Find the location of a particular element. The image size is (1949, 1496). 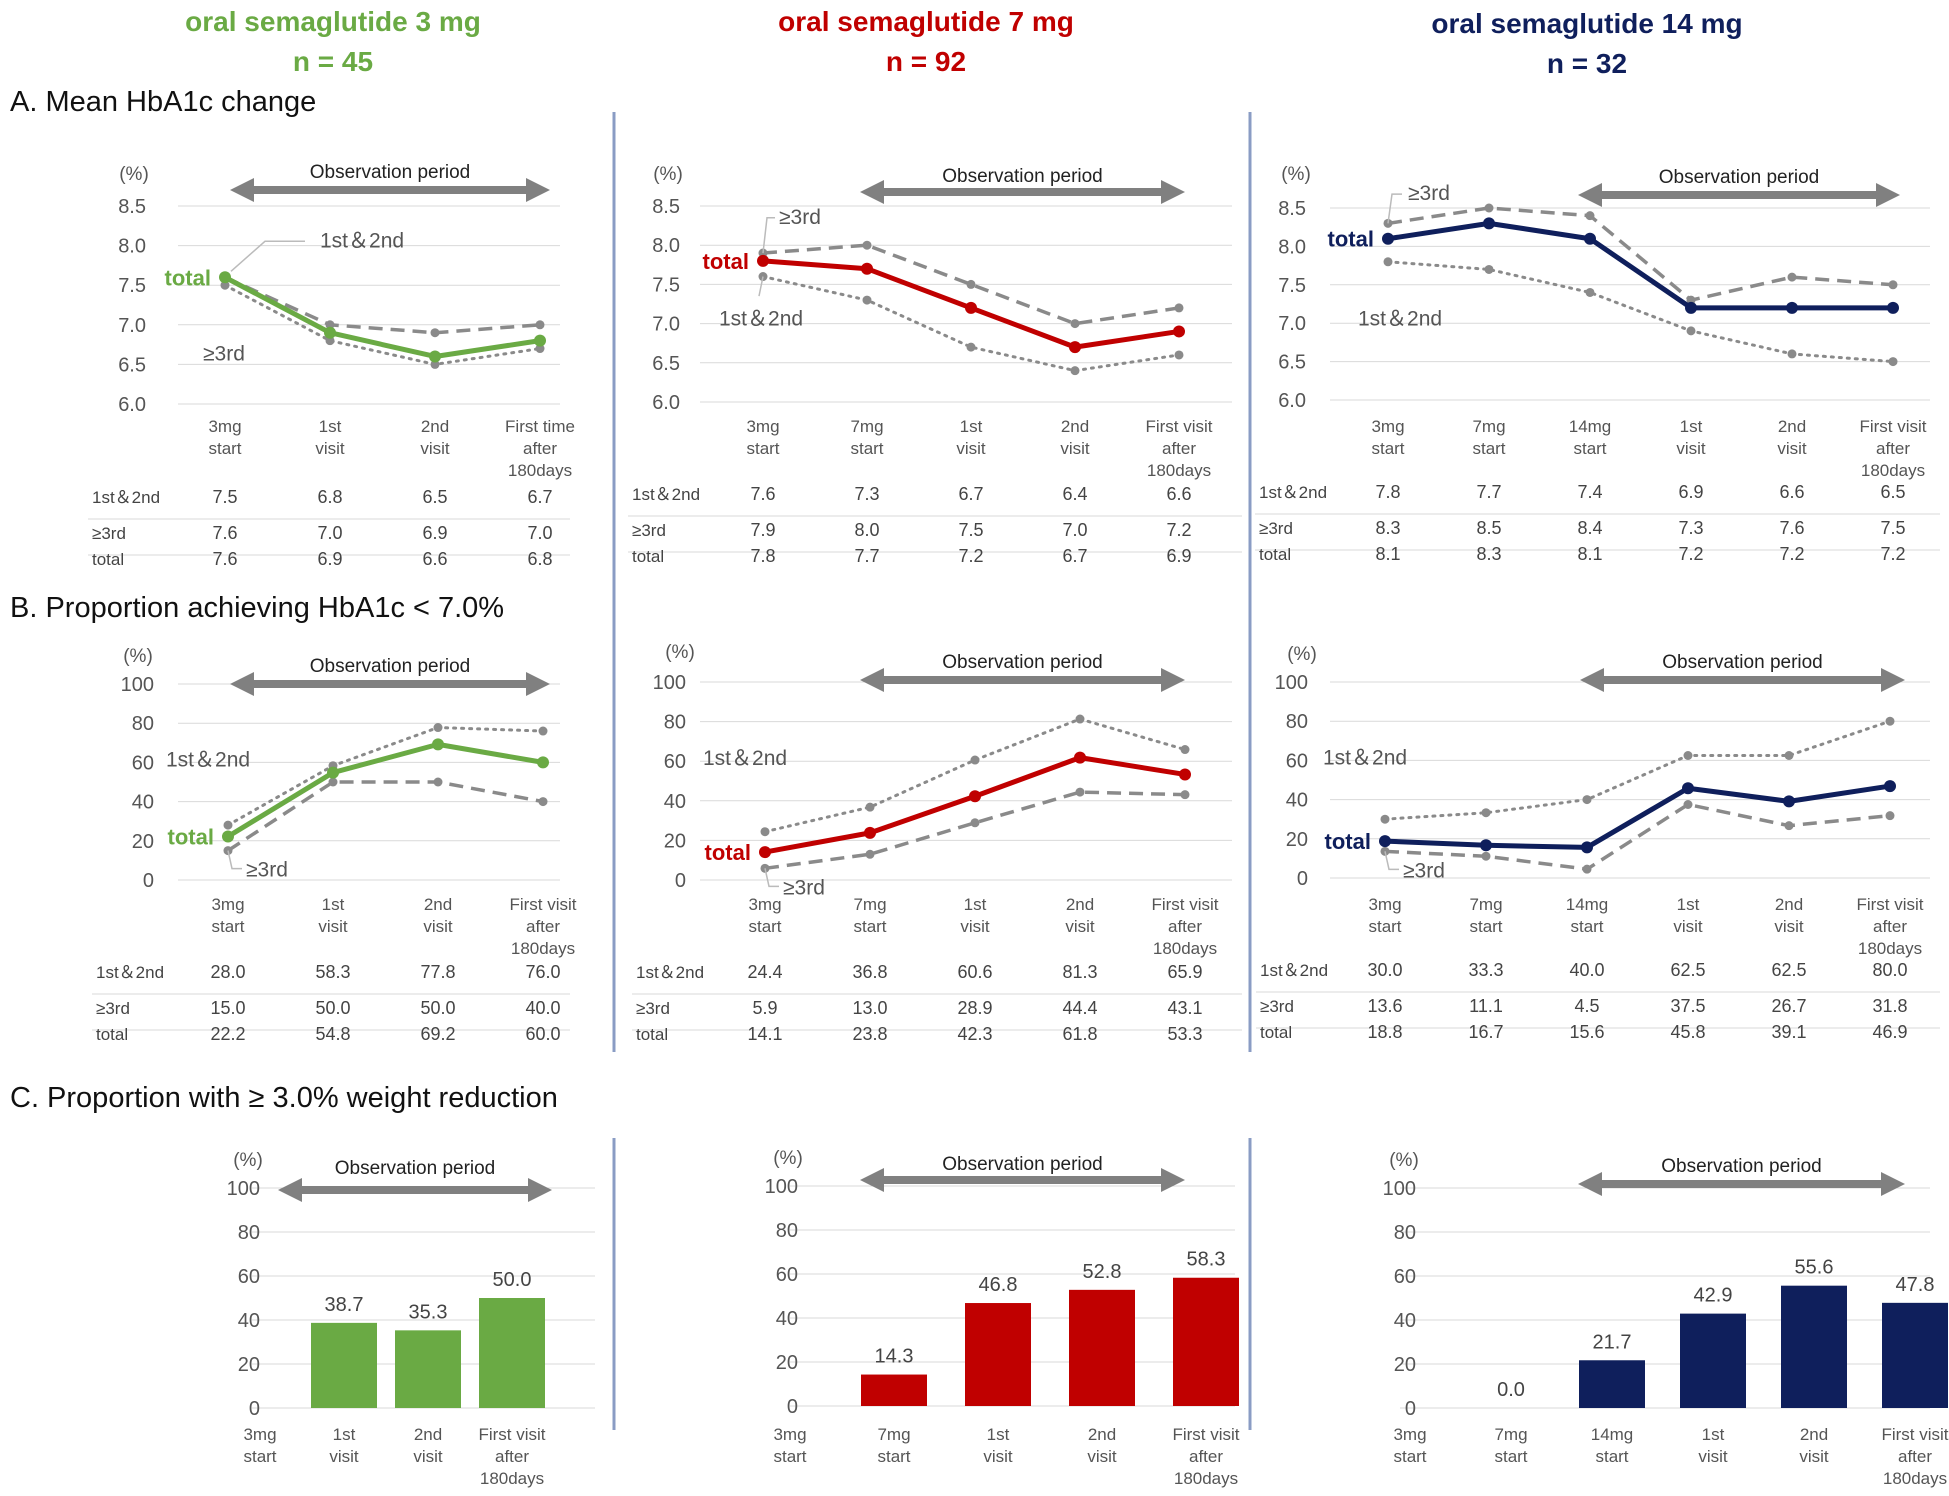

B2-table-cell: 60.6 is located at coordinates (974, 972).